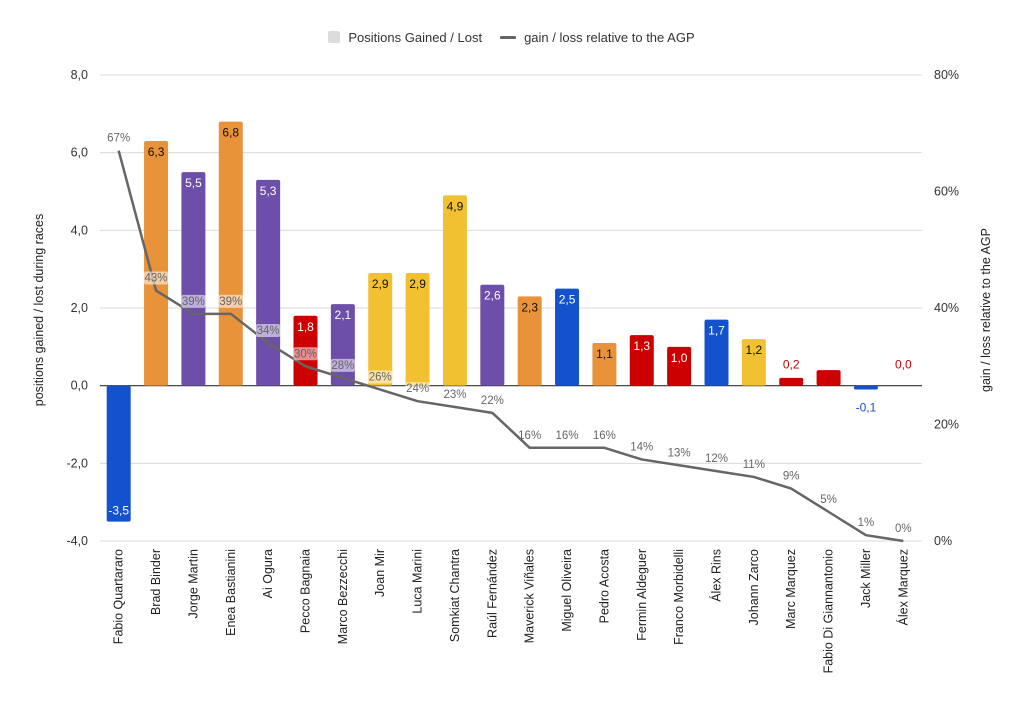 The width and height of the screenshot is (1023, 707). What do you see at coordinates (118, 511) in the screenshot?
I see `bar-value-label: -3,5` at bounding box center [118, 511].